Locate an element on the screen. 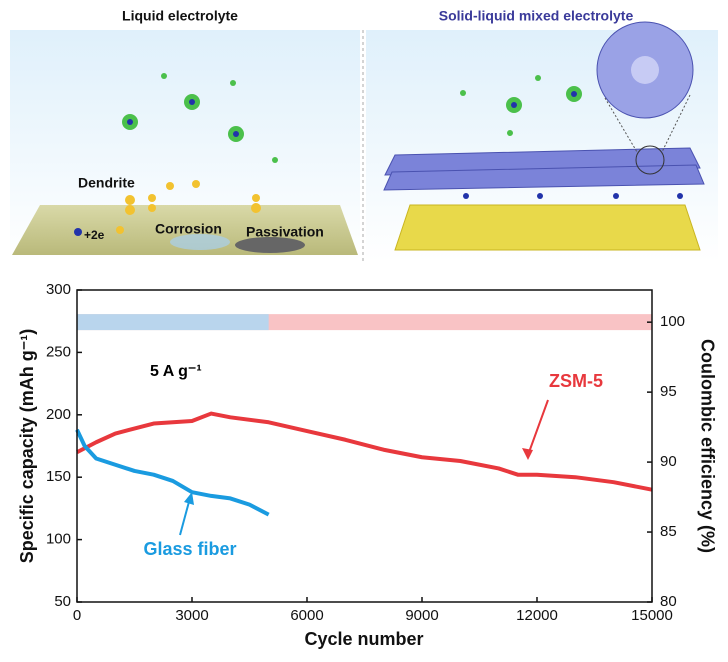 This screenshot has width=728, height=662. label: Passivation is located at coordinates (285, 232).